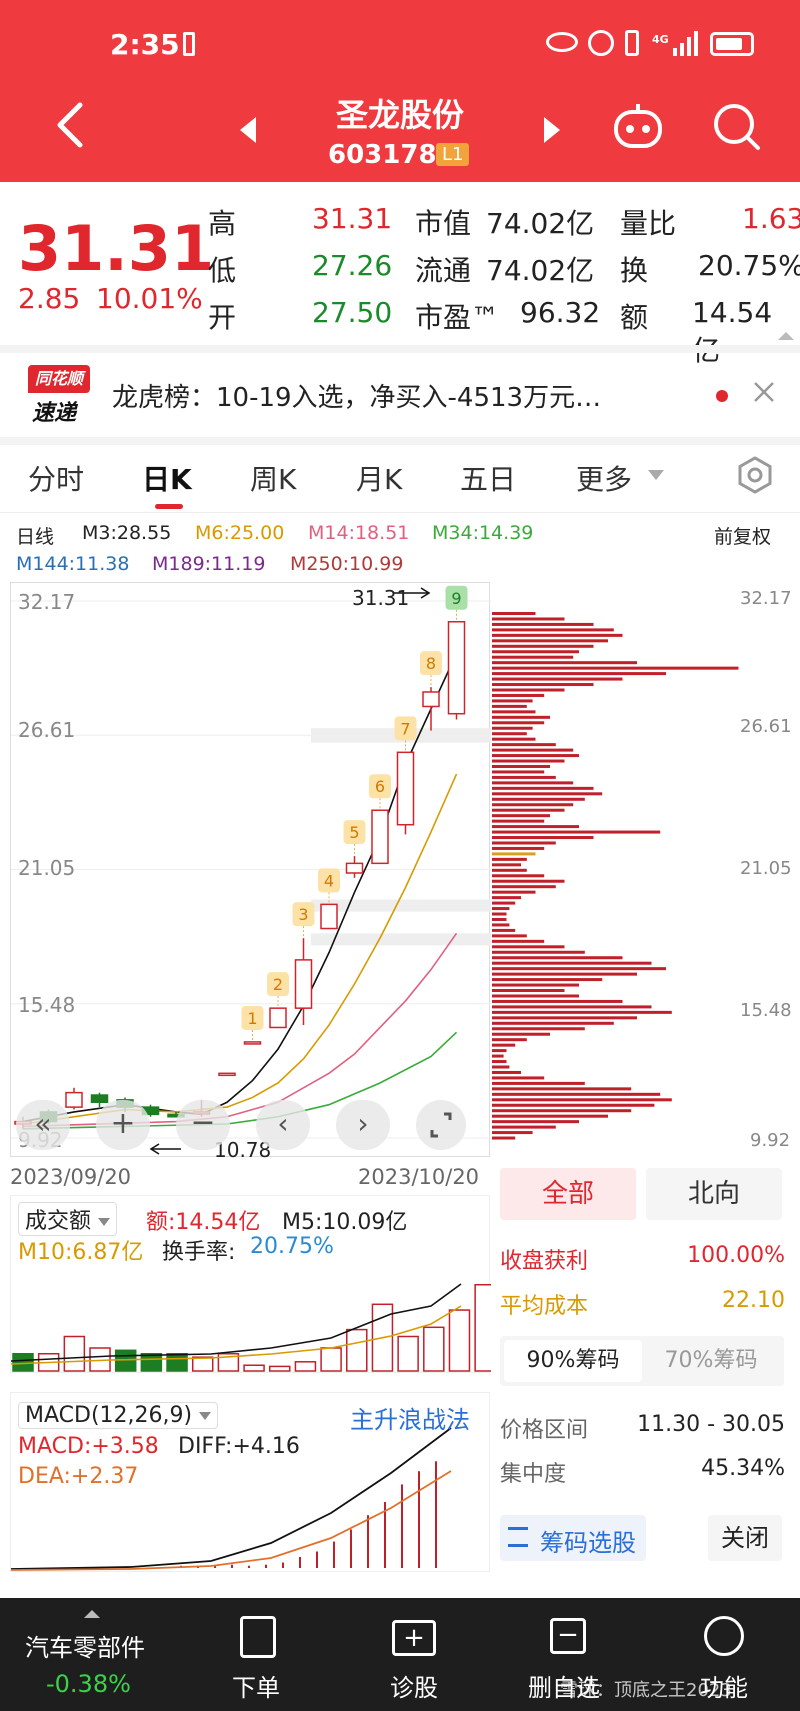 The height and width of the screenshot is (1711, 800). What do you see at coordinates (209, 564) in the screenshot?
I see `ma189: M189:11.19` at bounding box center [209, 564].